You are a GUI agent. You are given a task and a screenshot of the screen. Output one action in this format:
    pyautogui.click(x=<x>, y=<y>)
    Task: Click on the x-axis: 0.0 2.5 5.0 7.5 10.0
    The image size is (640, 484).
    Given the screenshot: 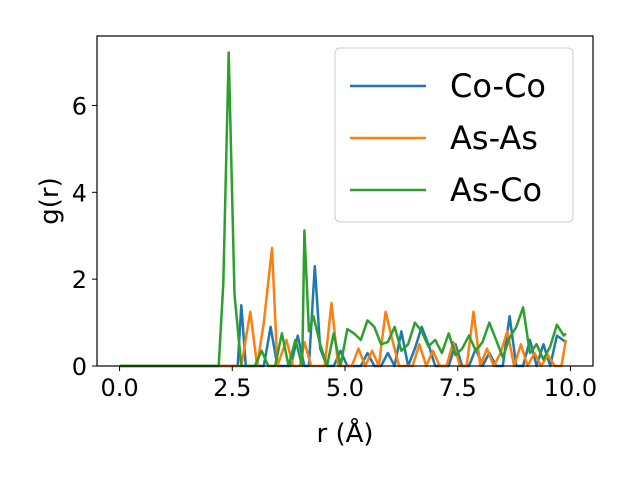 What is the action you would take?
    pyautogui.click(x=348, y=384)
    